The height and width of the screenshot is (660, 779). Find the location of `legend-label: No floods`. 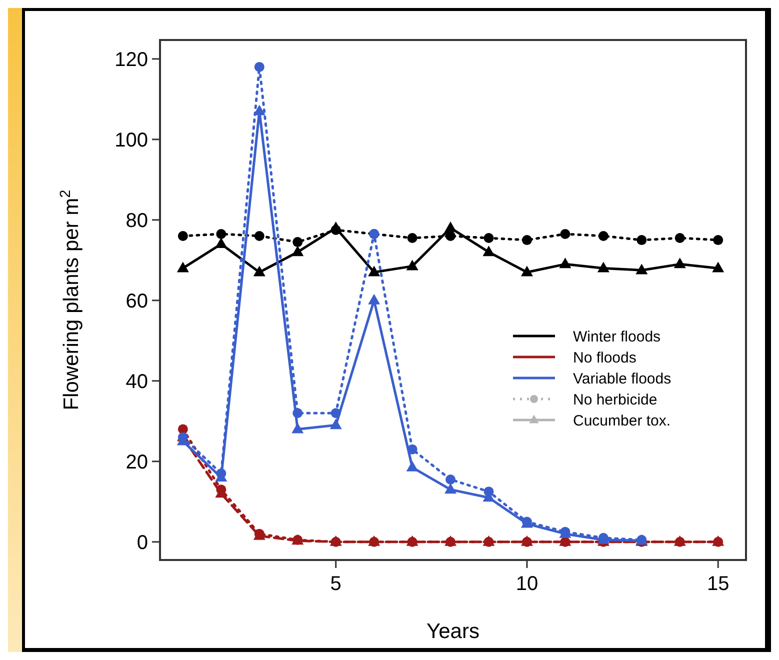

legend-label: No floods is located at coordinates (604, 357).